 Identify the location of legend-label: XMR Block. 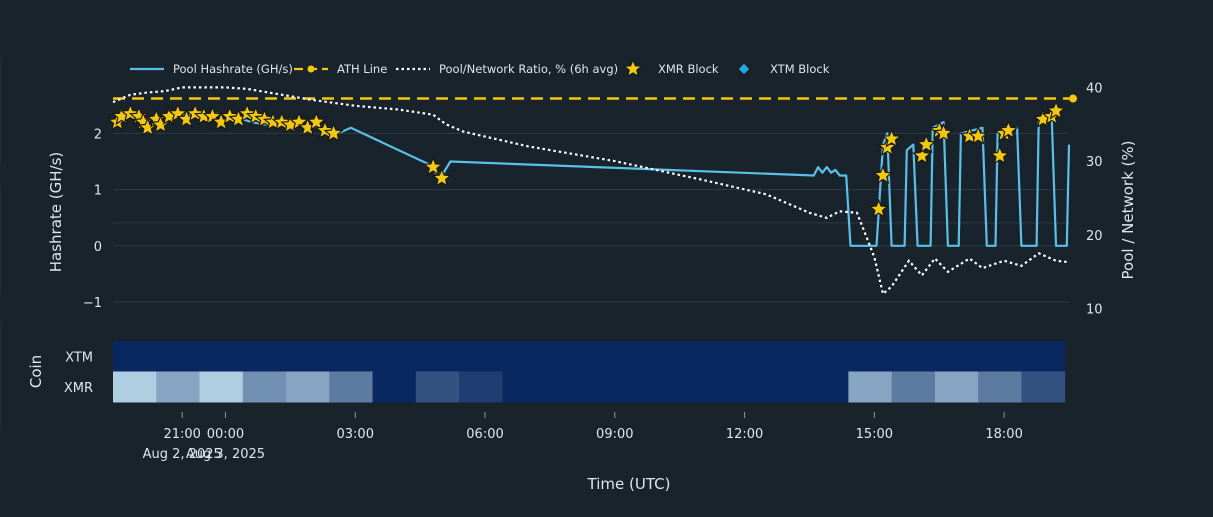
(688, 69).